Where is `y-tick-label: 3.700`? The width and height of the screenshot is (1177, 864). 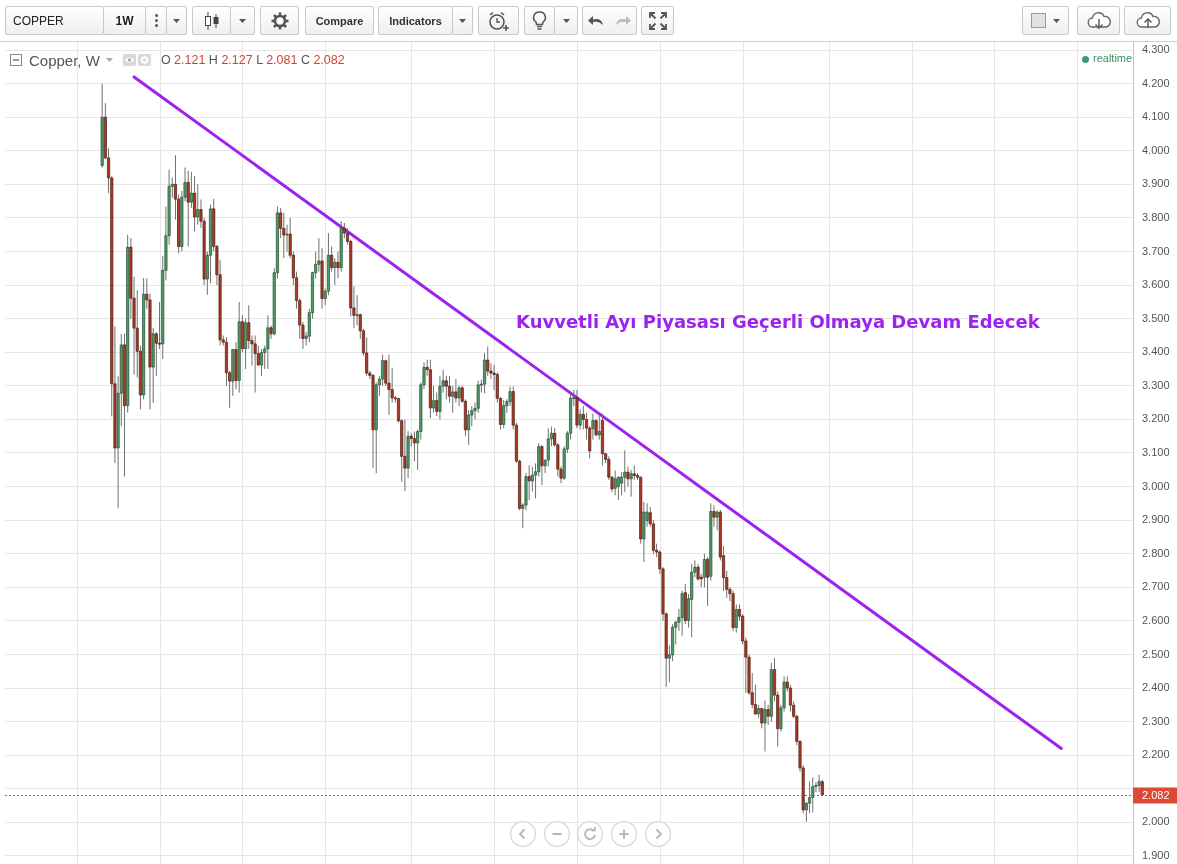
y-tick-label: 3.700 is located at coordinates (1156, 250).